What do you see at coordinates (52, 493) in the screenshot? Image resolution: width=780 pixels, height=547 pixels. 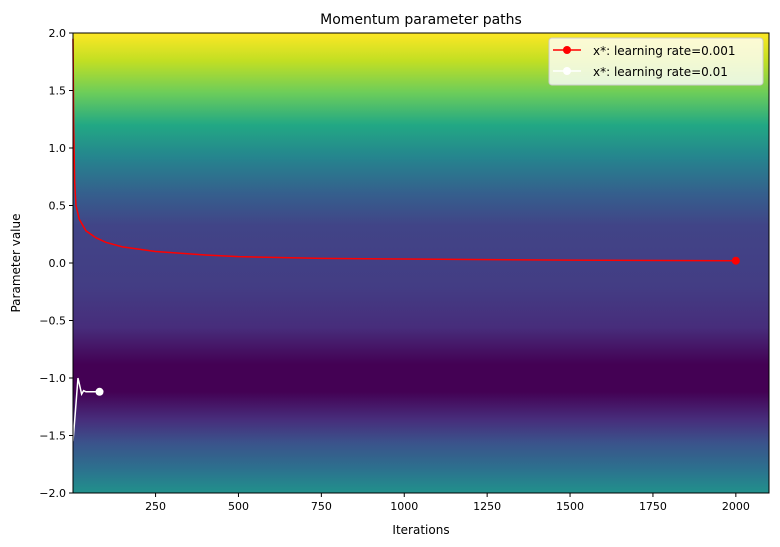 I see `y-tick-label: −2.0` at bounding box center [52, 493].